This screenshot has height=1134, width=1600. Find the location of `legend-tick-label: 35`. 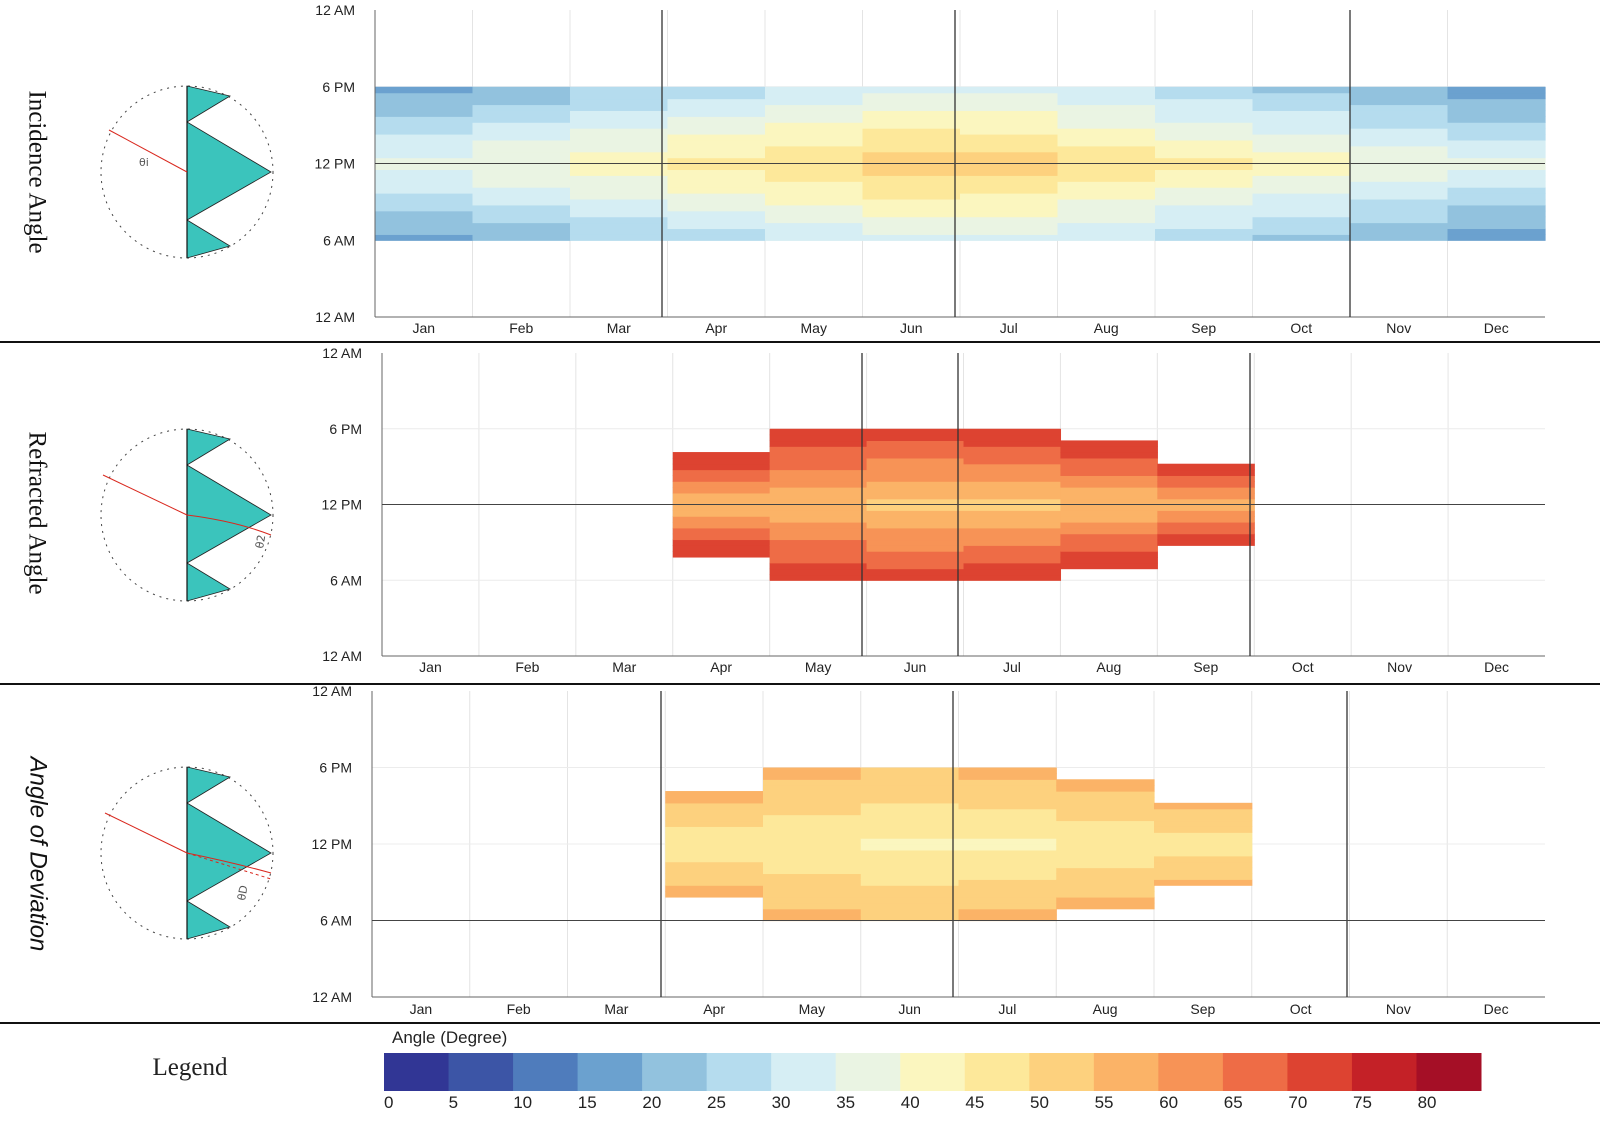

legend-tick-label: 35 is located at coordinates (845, 1102).